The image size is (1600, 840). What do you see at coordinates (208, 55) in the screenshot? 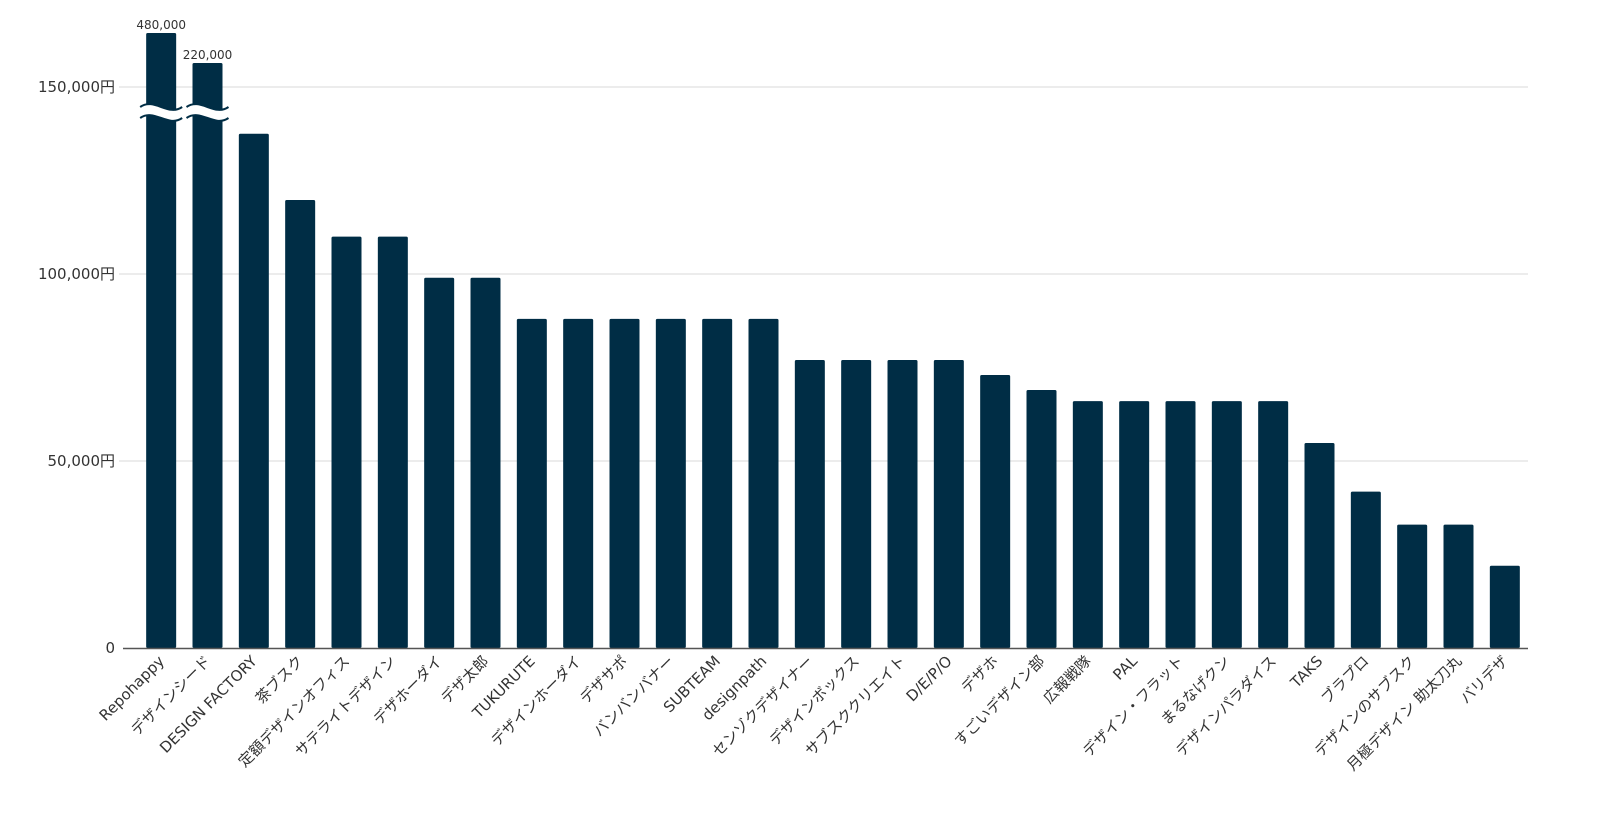
I see `data-label: 220,000` at bounding box center [208, 55].